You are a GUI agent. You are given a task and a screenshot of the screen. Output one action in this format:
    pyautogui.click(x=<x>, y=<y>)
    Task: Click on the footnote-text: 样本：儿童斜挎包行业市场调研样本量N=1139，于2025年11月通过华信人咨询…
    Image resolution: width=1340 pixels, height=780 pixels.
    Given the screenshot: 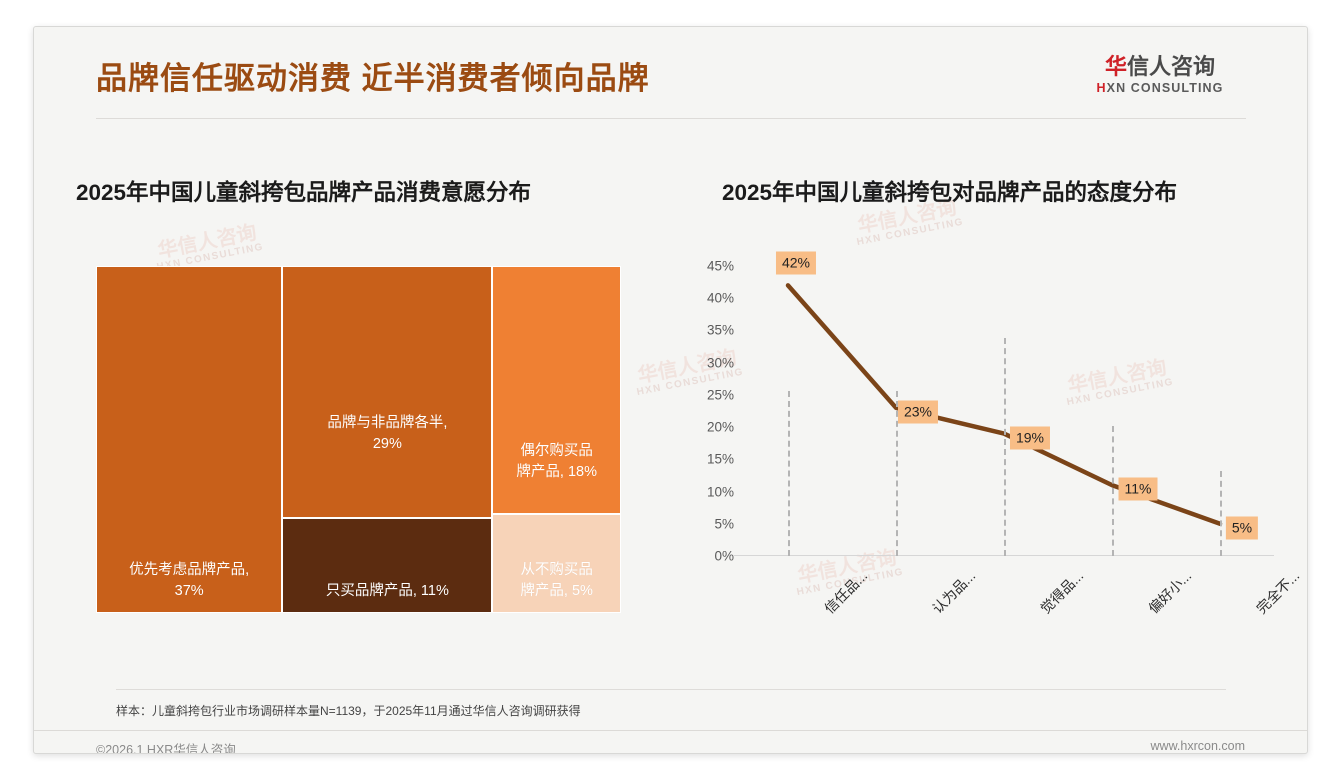 What is the action you would take?
    pyautogui.click(x=348, y=711)
    